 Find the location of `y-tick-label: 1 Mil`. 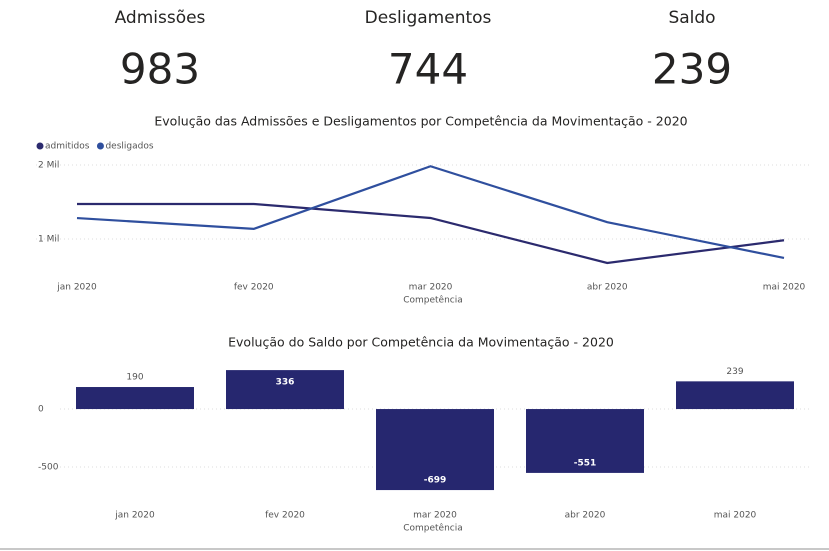

y-tick-label: 1 Mil is located at coordinates (48, 240).